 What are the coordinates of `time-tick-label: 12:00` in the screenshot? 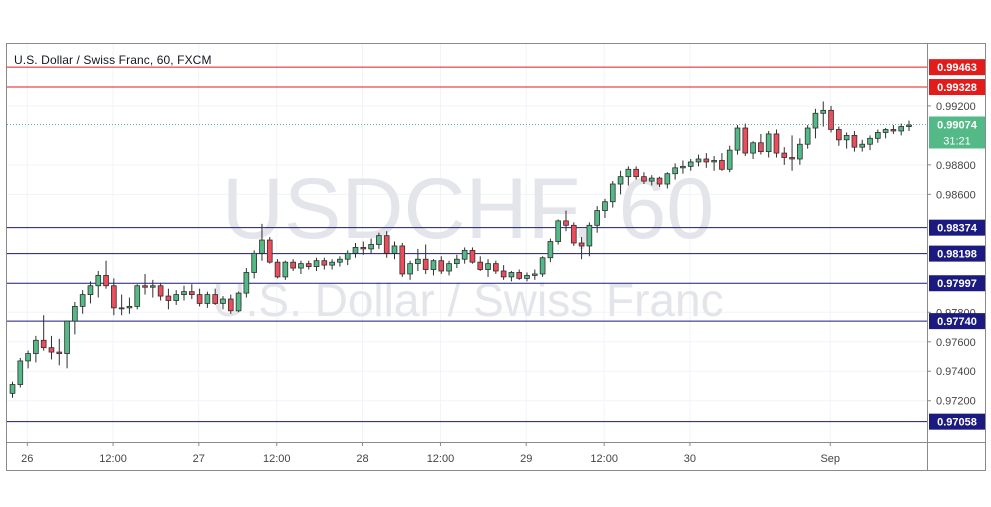 It's located at (277, 459).